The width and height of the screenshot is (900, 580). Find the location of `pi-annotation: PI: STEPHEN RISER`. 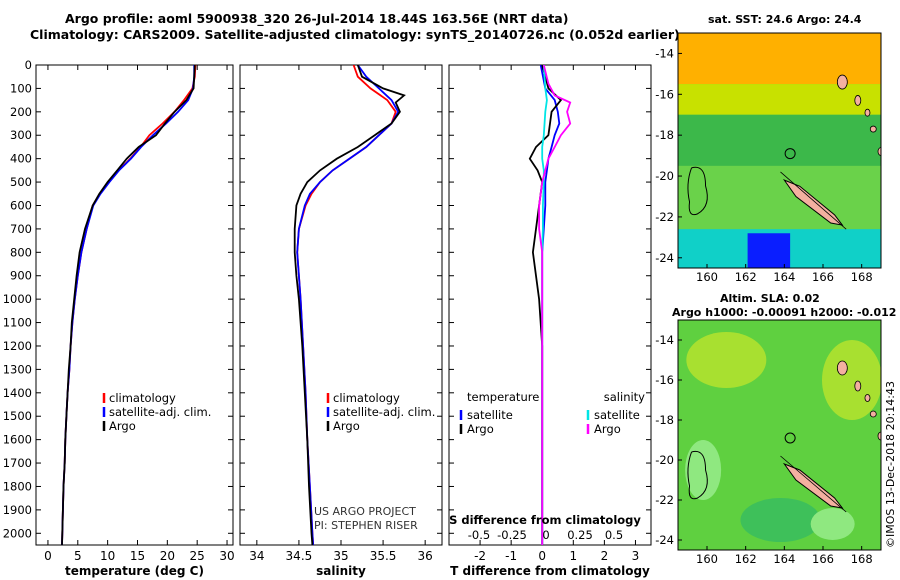

pi-annotation: PI: STEPHEN RISER is located at coordinates (366, 525).